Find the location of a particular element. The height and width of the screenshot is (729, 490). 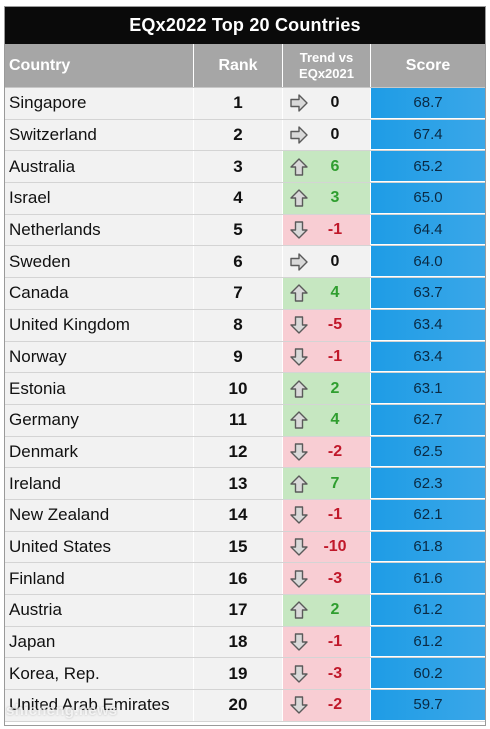

score-value: 61.6 is located at coordinates (428, 578).